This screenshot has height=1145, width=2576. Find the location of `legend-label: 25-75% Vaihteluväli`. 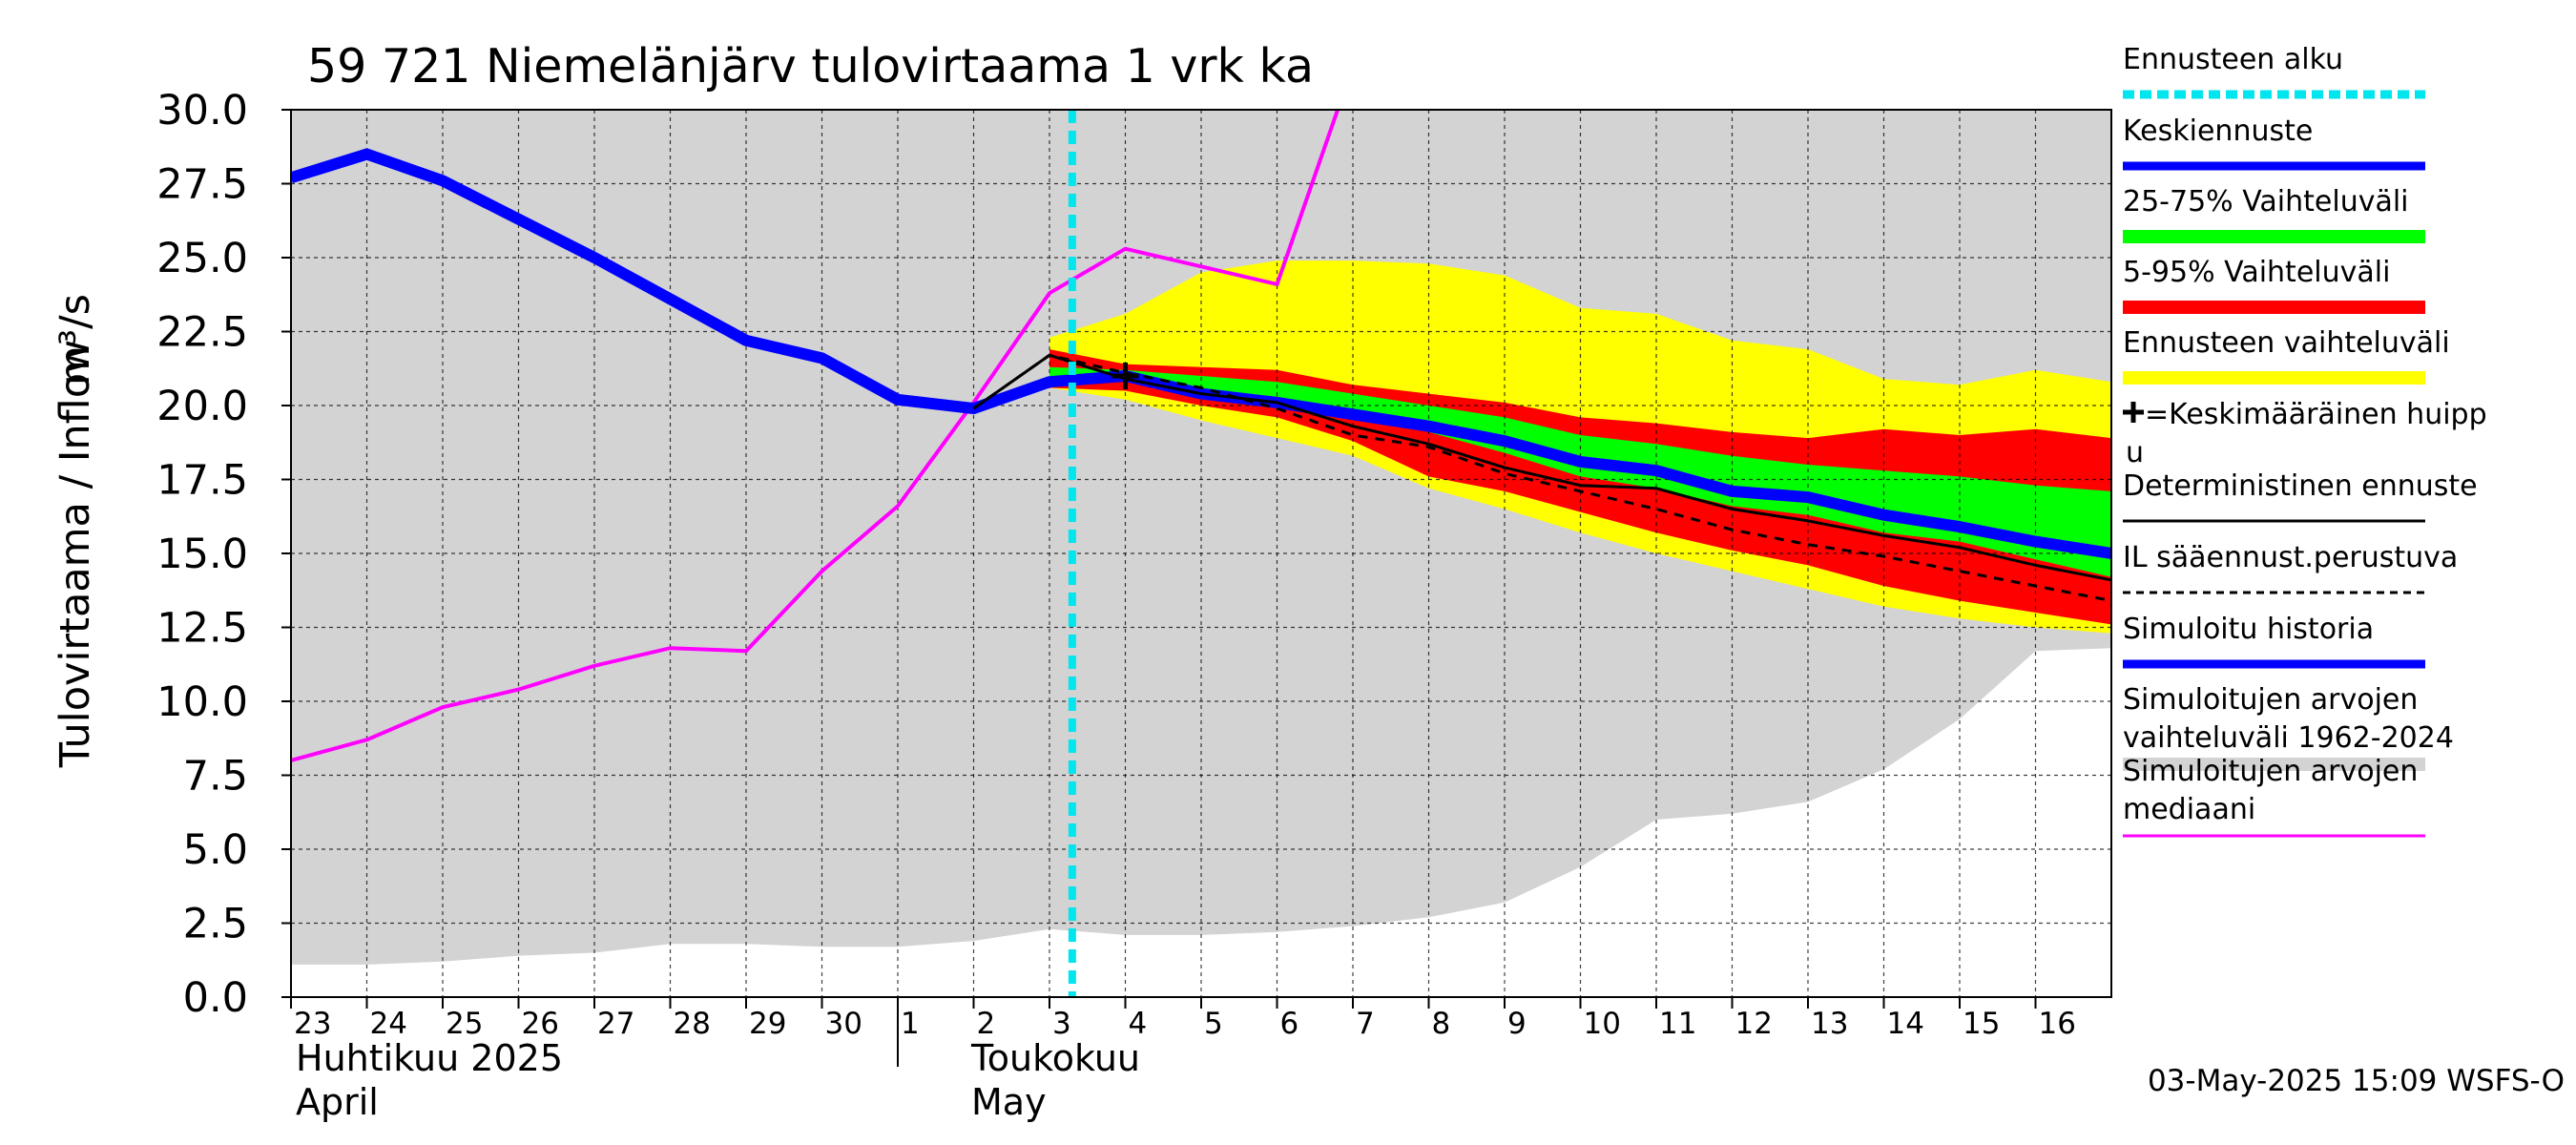

legend-label: 25-75% Vaihteluväli is located at coordinates (2266, 202).